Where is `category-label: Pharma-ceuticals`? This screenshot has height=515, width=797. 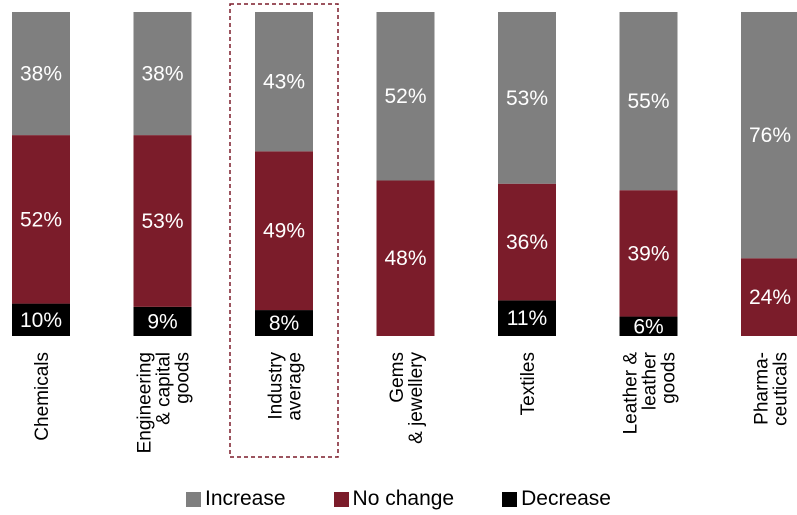
category-label: Pharma-ceuticals is located at coordinates (772, 389).